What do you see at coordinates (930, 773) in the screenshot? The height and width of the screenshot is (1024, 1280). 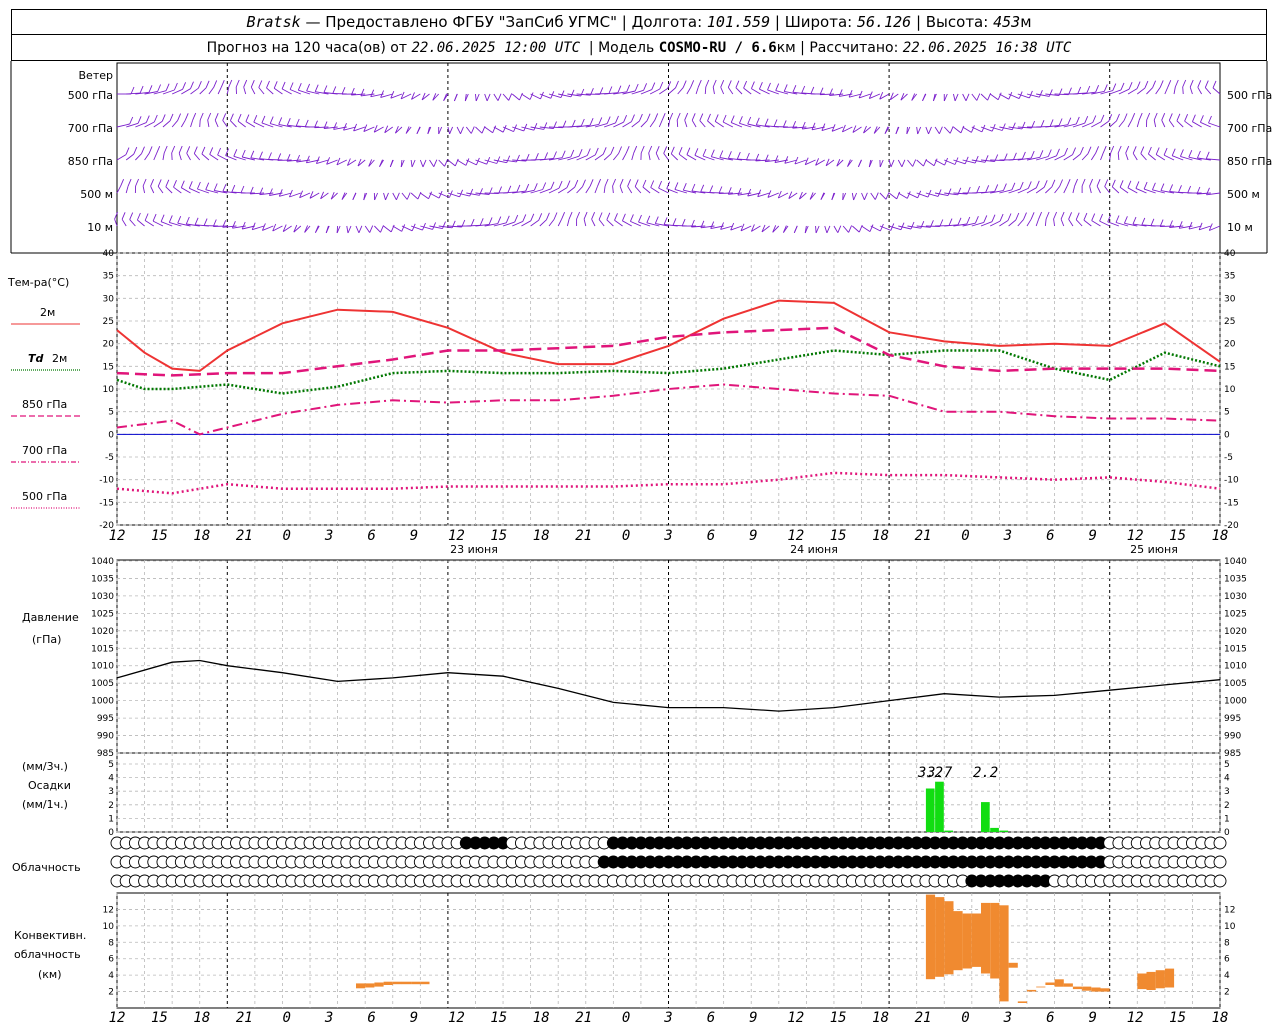 I see `precip-data-label: 3.2` at bounding box center [930, 773].